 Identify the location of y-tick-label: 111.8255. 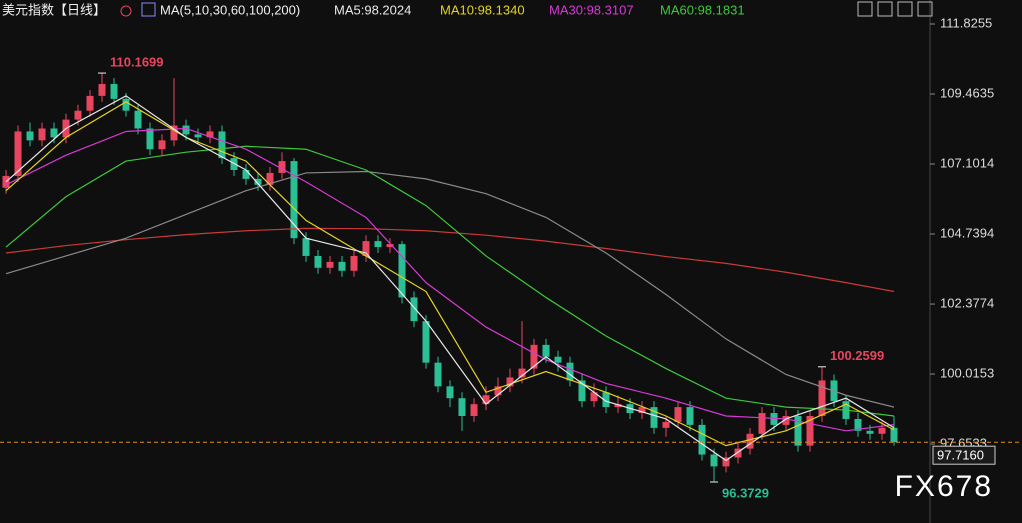
(966, 22).